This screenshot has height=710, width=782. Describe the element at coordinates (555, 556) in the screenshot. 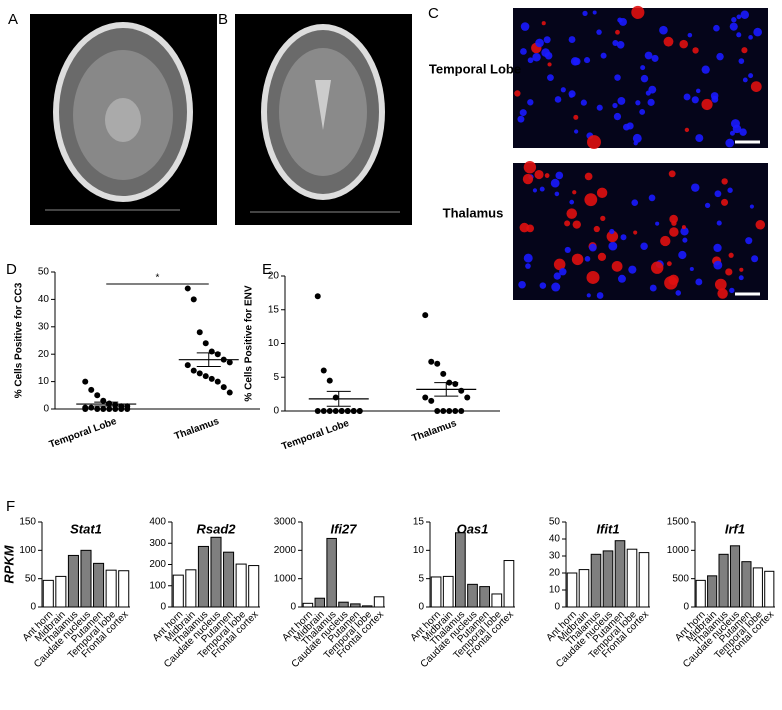

I see `y-tick-label: 30` at that location.